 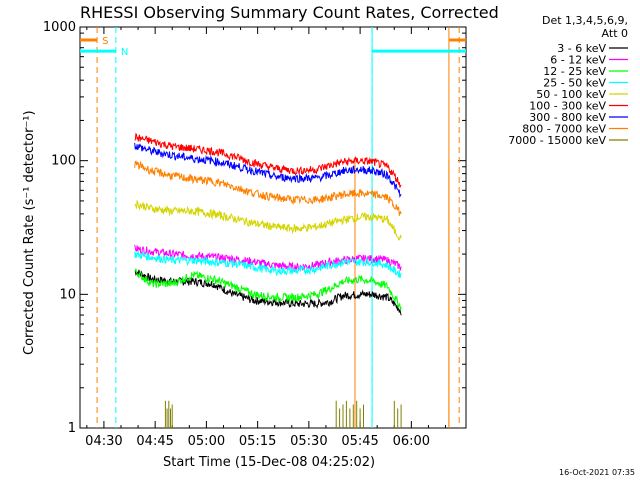 What do you see at coordinates (581, 48) in the screenshot?
I see `legend-label: 3 - 6 keV` at bounding box center [581, 48].